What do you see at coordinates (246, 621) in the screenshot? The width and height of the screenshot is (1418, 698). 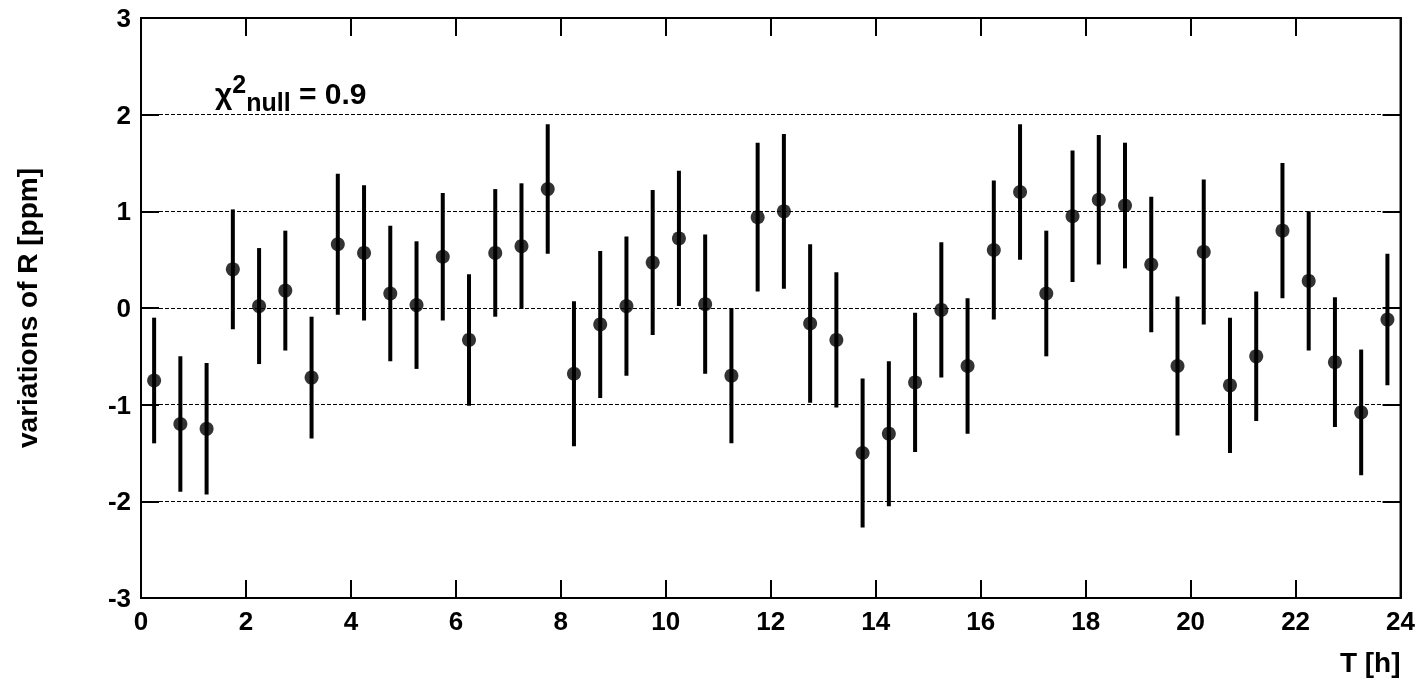 I see `x-tick-label: 2` at bounding box center [246, 621].